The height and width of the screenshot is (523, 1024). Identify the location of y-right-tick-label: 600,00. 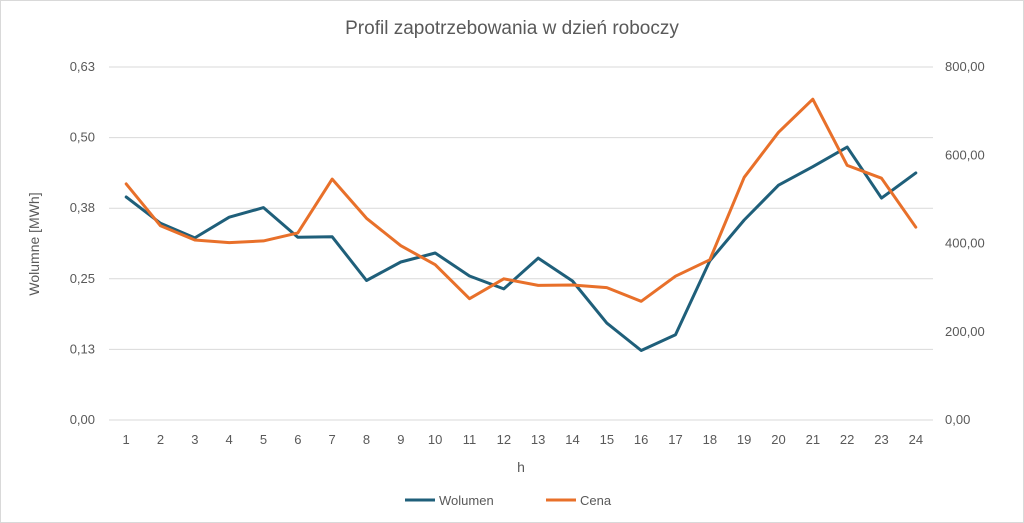
(965, 154).